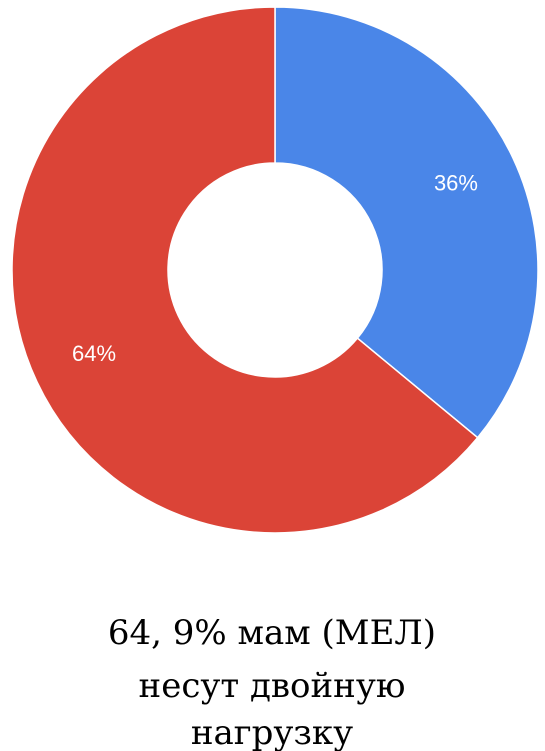 Image resolution: width=545 pixels, height=751 pixels. Describe the element at coordinates (272, 732) in the screenshot. I see `caption-line: нагрузку` at that location.